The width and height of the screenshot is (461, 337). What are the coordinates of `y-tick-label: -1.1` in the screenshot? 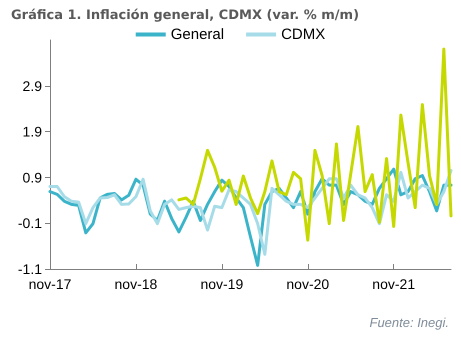 It's located at (30, 269).